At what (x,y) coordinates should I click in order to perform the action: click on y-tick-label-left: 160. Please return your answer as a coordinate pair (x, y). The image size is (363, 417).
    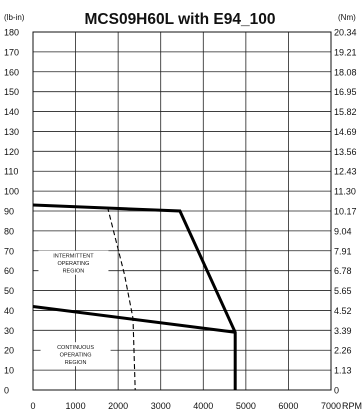
    Looking at the image, I should click on (11, 72).